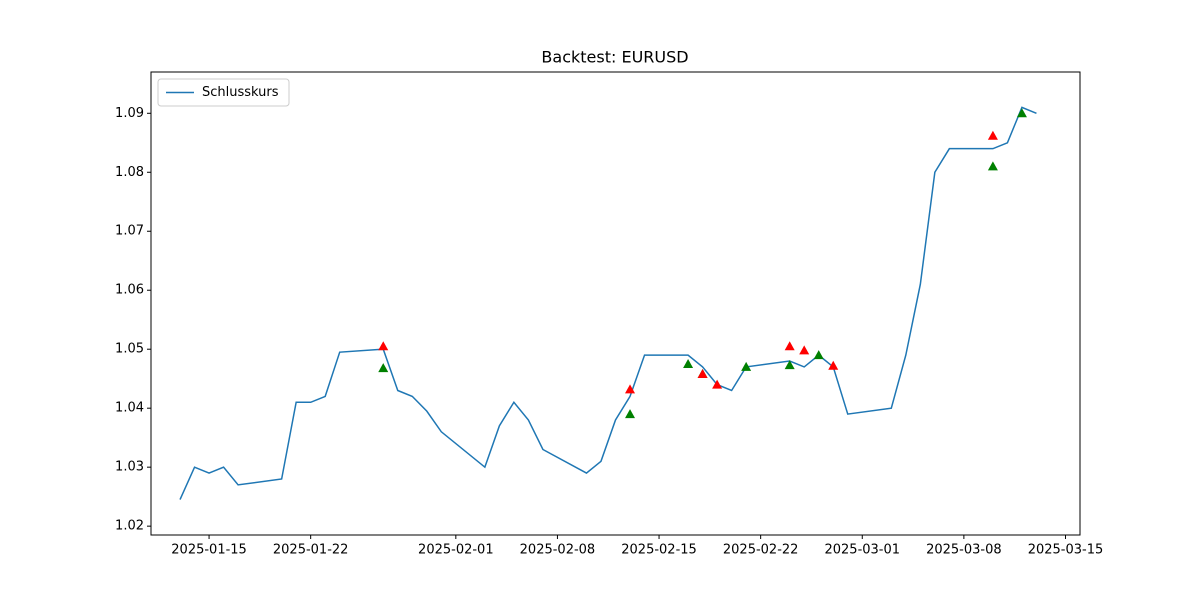  Describe the element at coordinates (129, 467) in the screenshot. I see `y-tick-label: 1.03` at that location.